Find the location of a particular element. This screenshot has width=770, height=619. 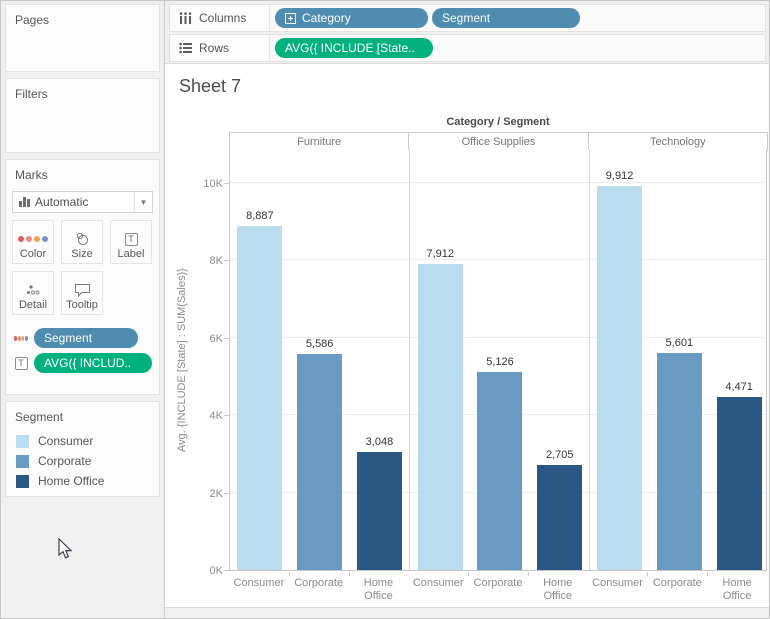

marks-pill-segment: Segment is located at coordinates (86, 338).